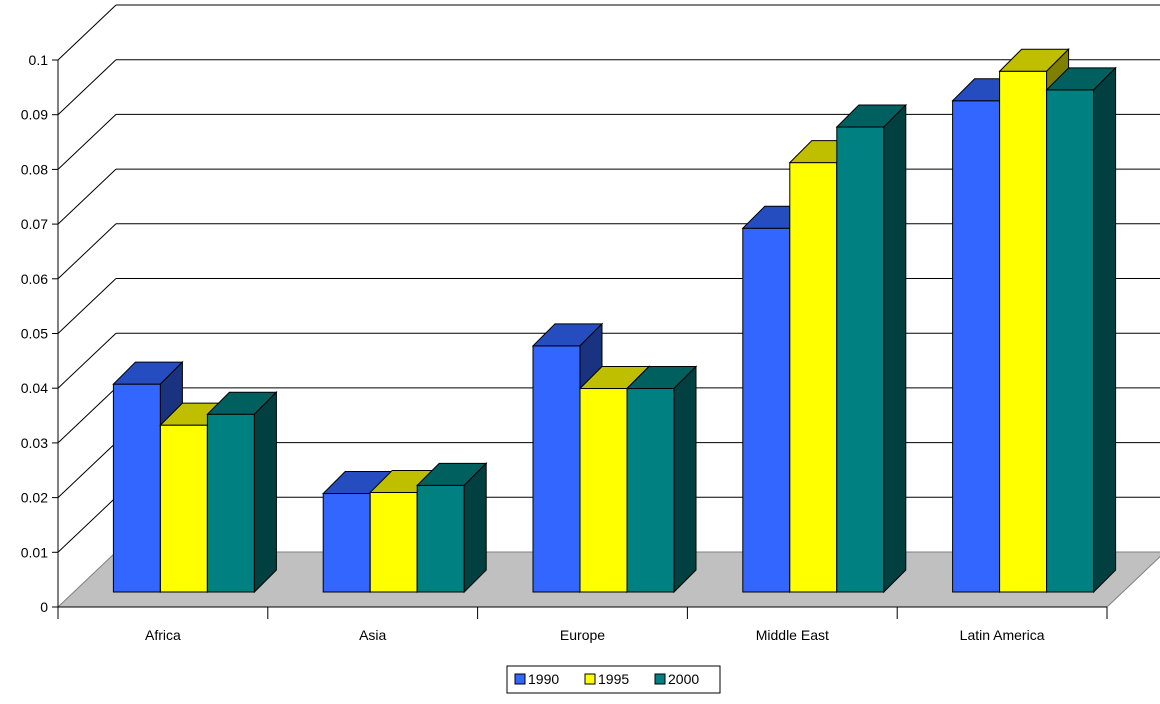 The height and width of the screenshot is (704, 1160). What do you see at coordinates (582, 624) in the screenshot?
I see `x-axis: Africa Asia Europe Middle East Latin America` at bounding box center [582, 624].